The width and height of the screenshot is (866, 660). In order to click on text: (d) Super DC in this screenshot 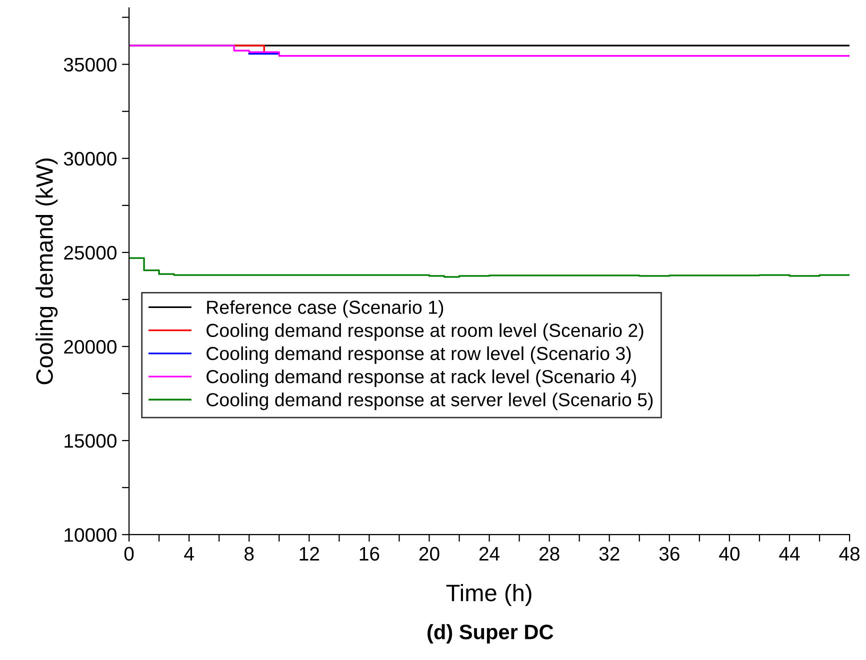, I will do `click(491, 634)`.